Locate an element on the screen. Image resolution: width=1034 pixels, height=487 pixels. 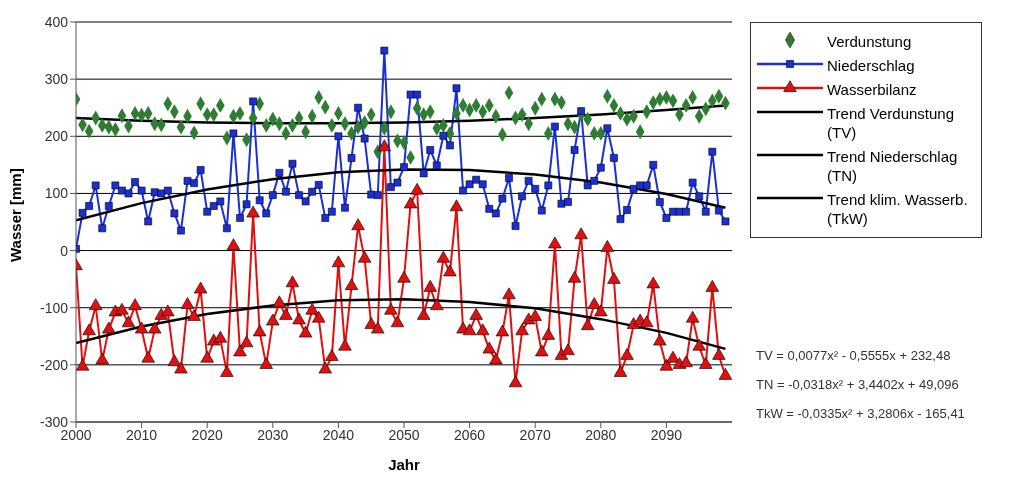
x-tick-label: 2030 is located at coordinates (273, 434).